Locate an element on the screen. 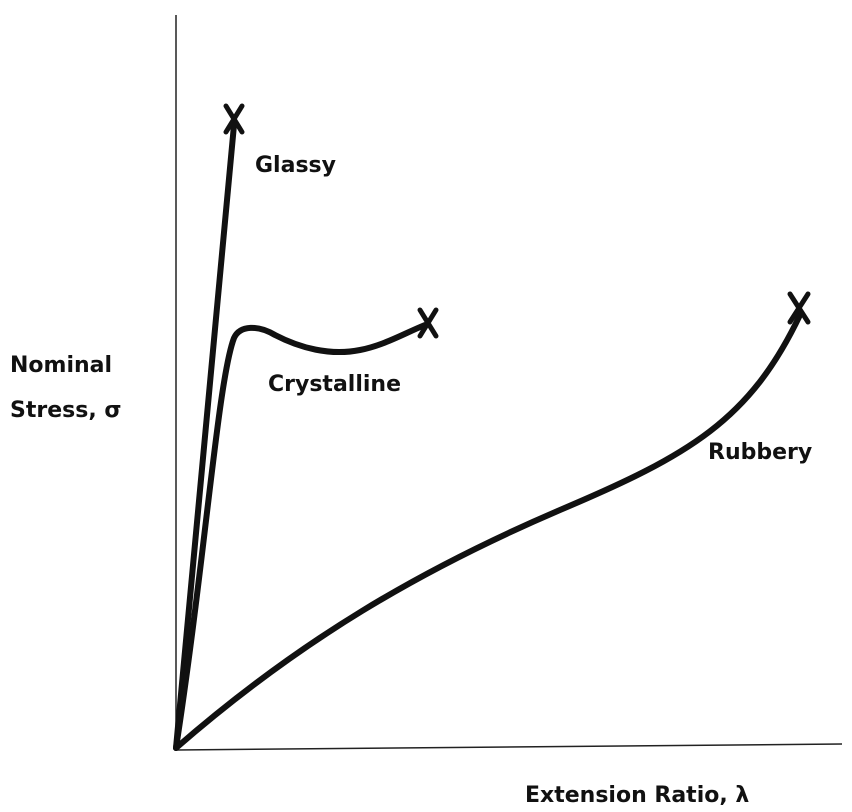 This screenshot has height=812, width=852. x-axis-label: Extension Ratio, λ is located at coordinates (637, 795).